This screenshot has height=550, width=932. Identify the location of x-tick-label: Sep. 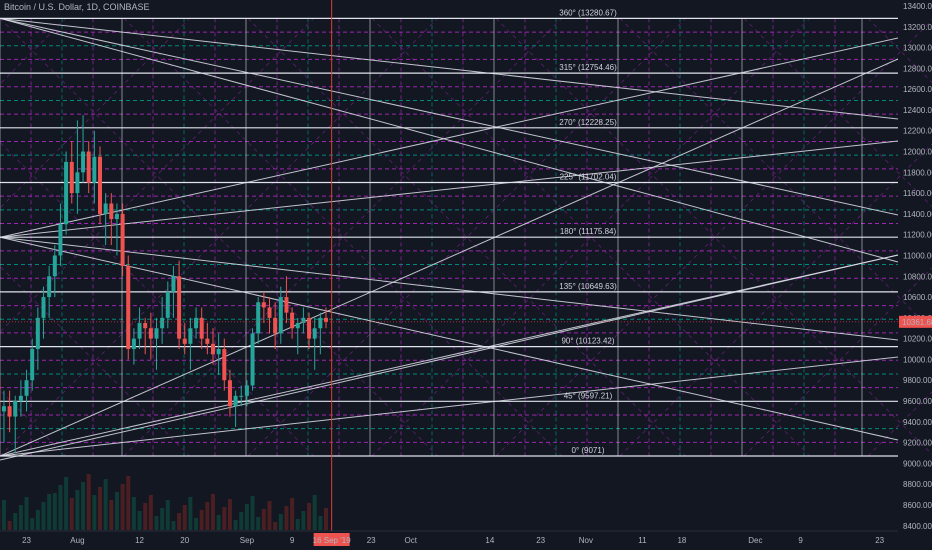
(247, 540).